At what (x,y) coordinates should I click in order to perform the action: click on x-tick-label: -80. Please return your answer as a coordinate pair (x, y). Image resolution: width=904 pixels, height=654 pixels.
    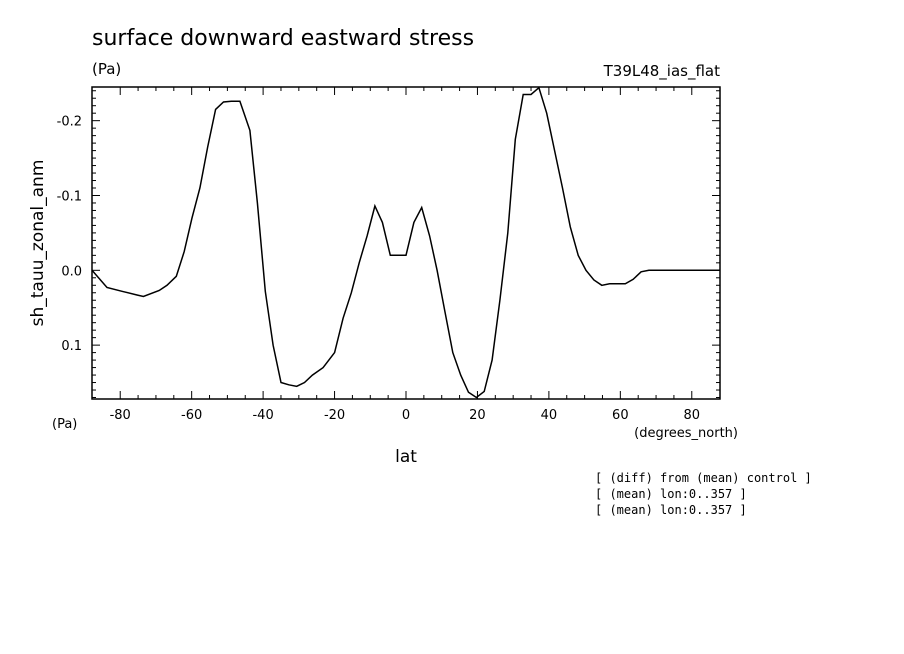
    Looking at the image, I should click on (120, 415).